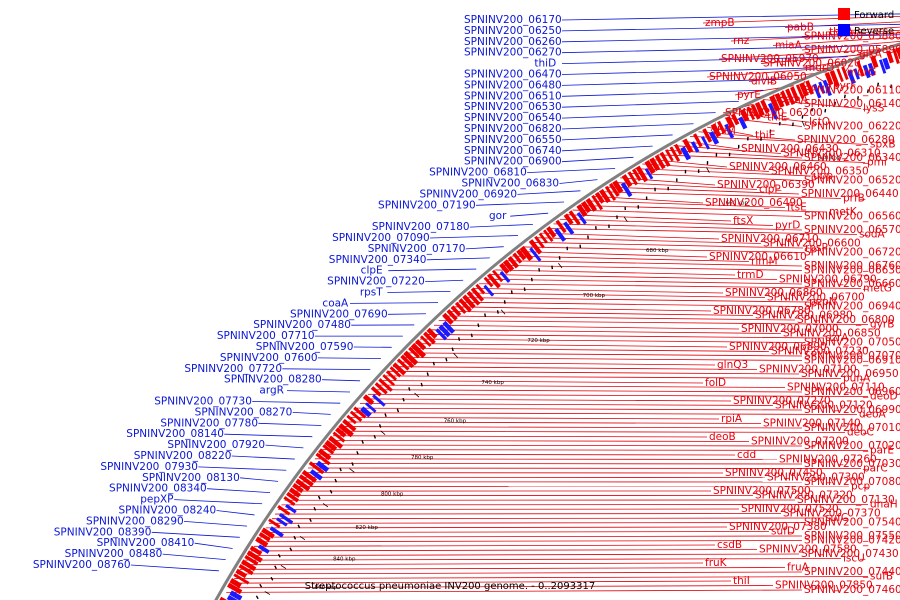 Image resolution: width=900 pixels, height=600 pixels. I want to click on reverse-gene-label: SPNINV200_06920, so click(468, 194).